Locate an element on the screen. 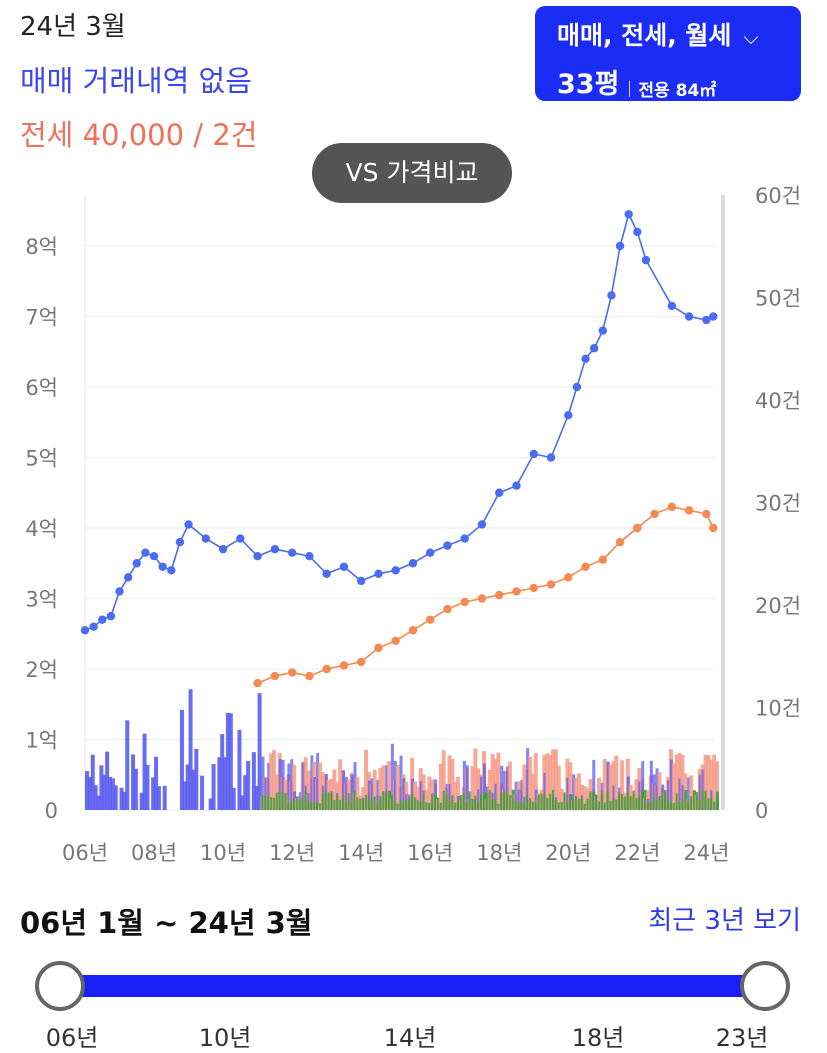 This screenshot has height=1053, width=827. range-end-handle is located at coordinates (765, 986).